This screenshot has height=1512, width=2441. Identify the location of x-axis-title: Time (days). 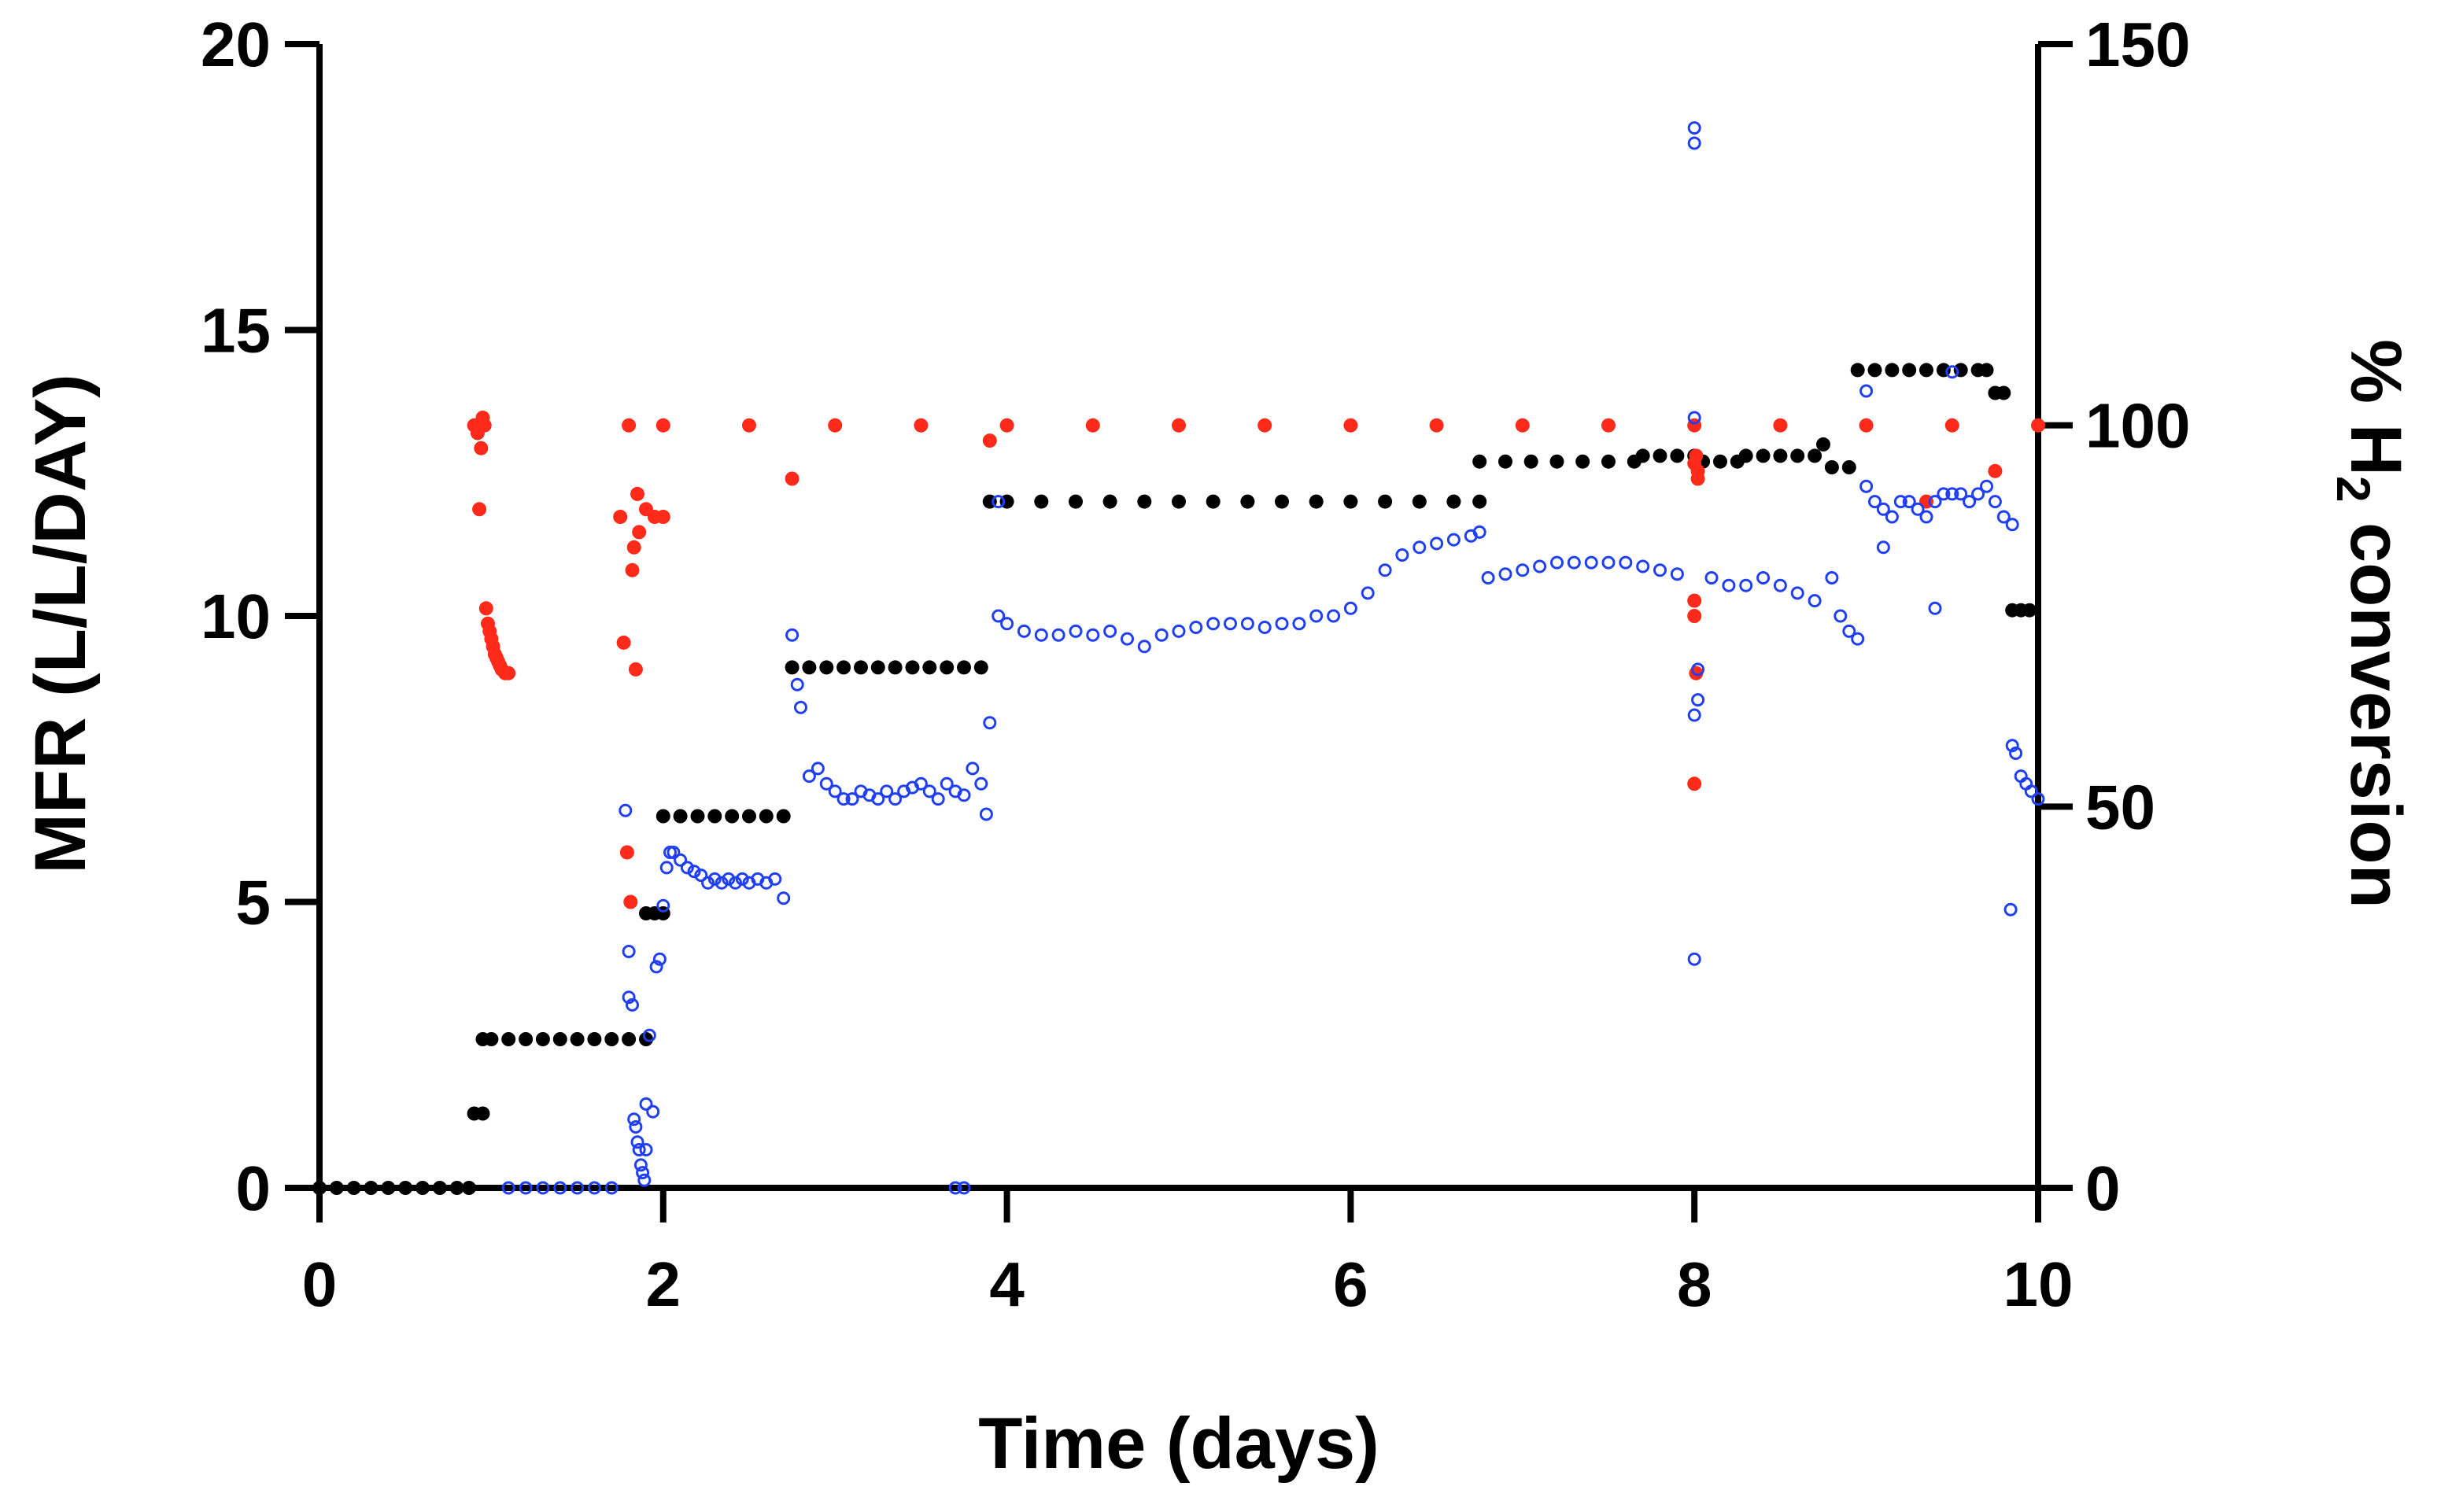
(1178, 1443).